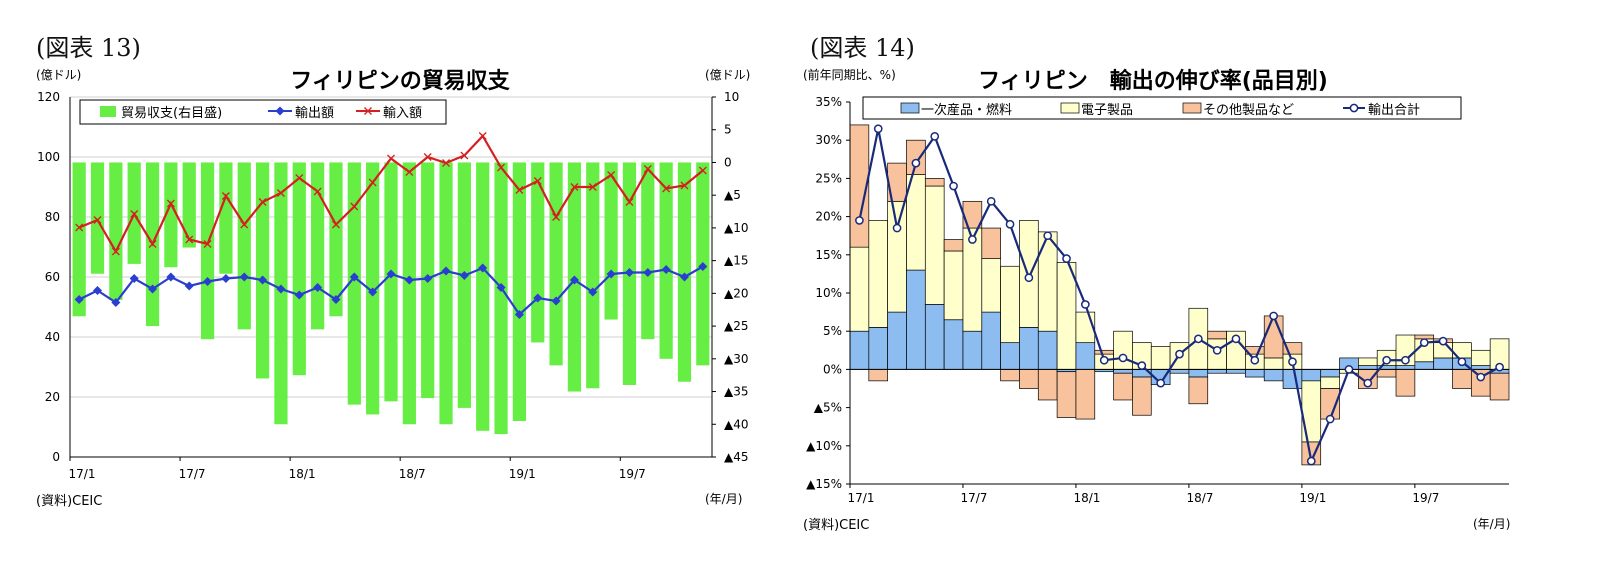  I want to click on y-tick-label: 5%, so click(832, 331).